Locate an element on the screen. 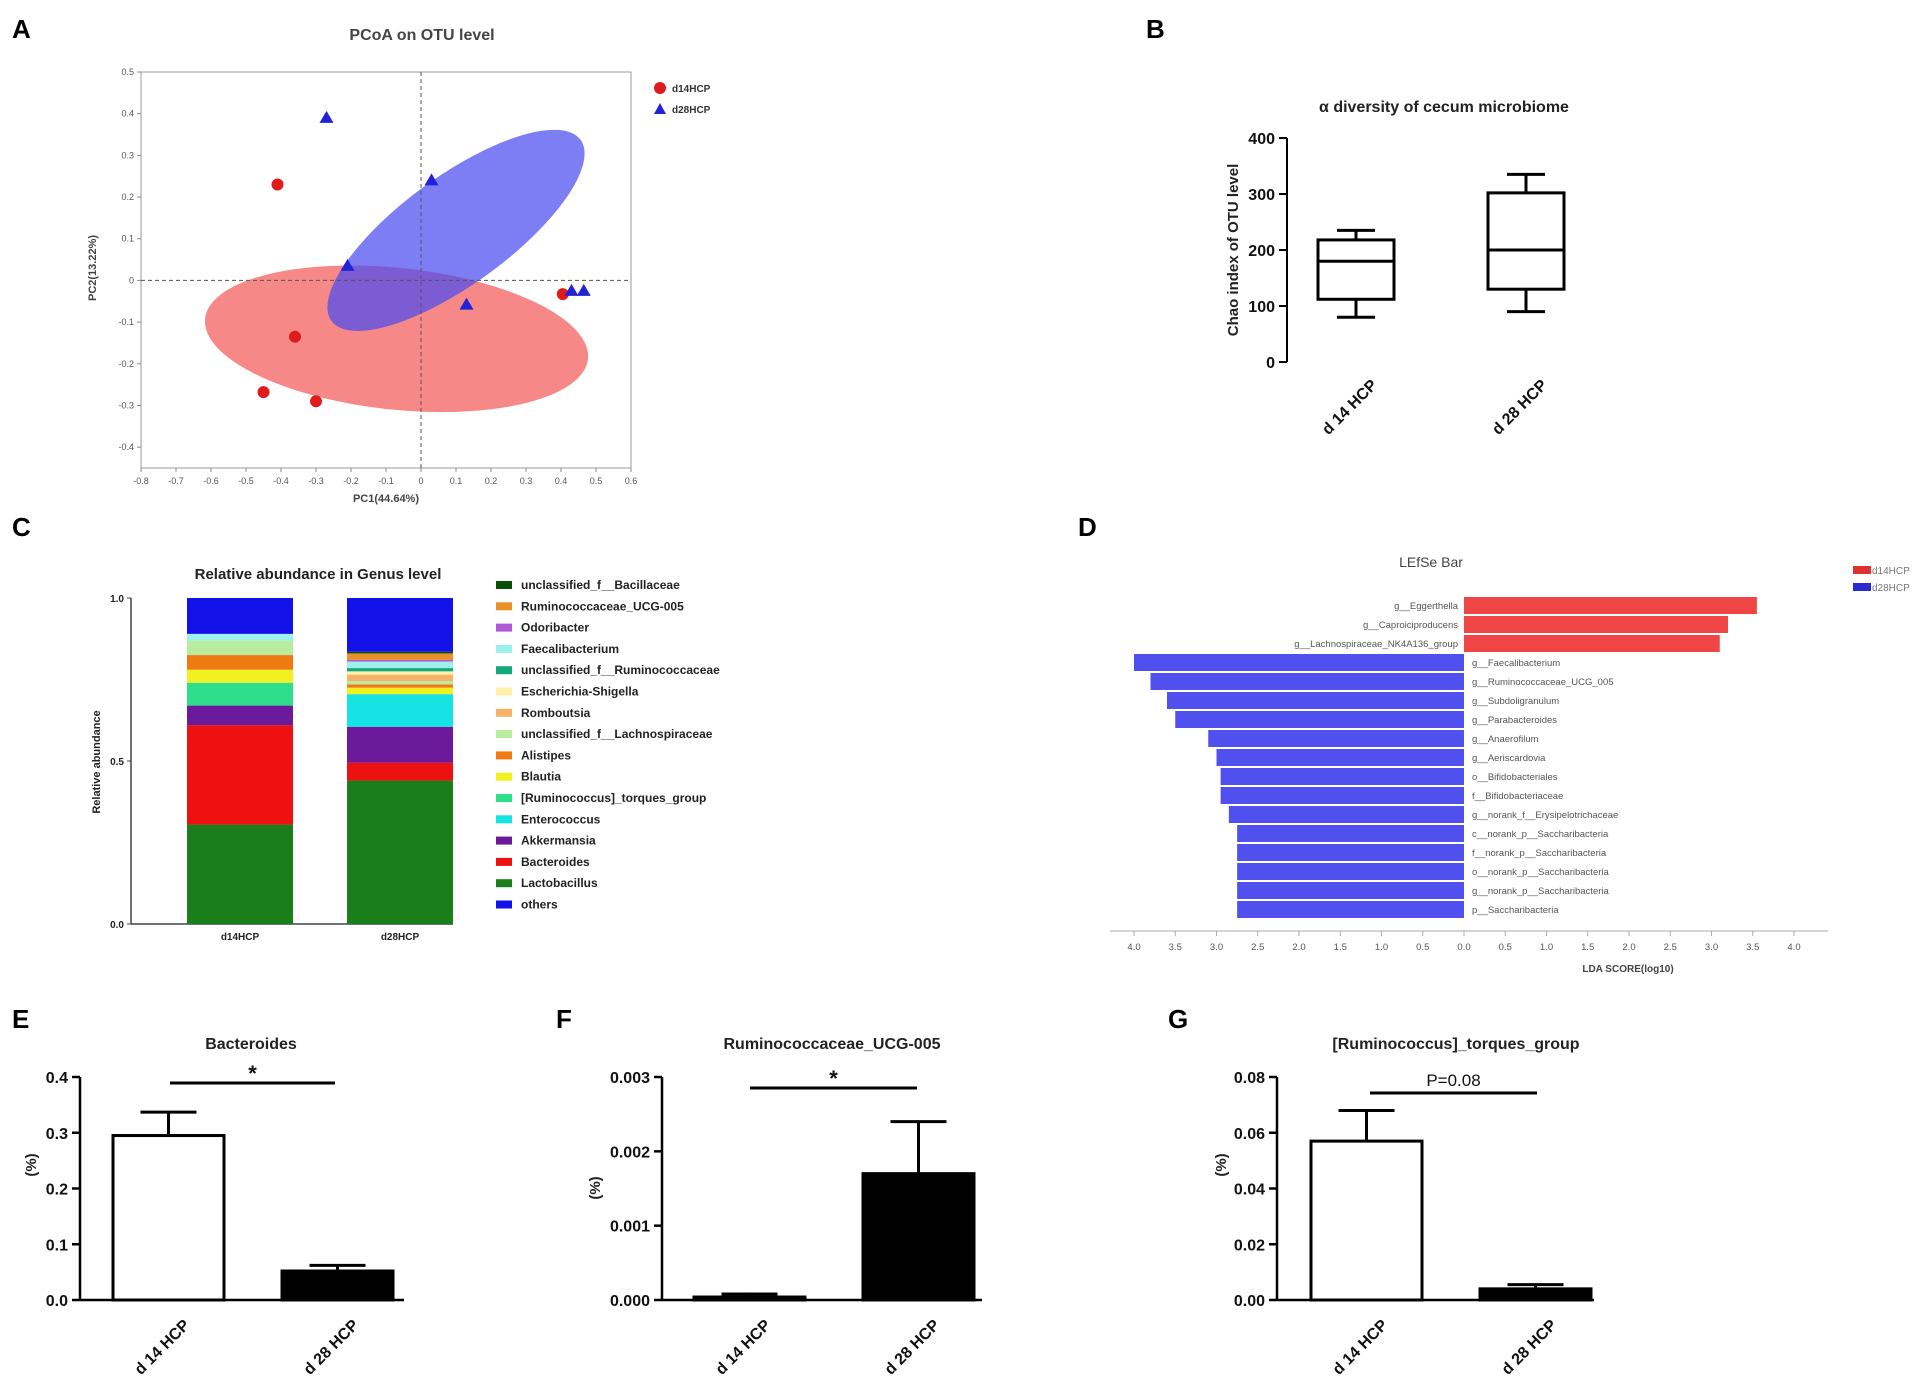 The height and width of the screenshot is (1383, 1928). bacteroides-significance-label: * is located at coordinates (252, 1073).